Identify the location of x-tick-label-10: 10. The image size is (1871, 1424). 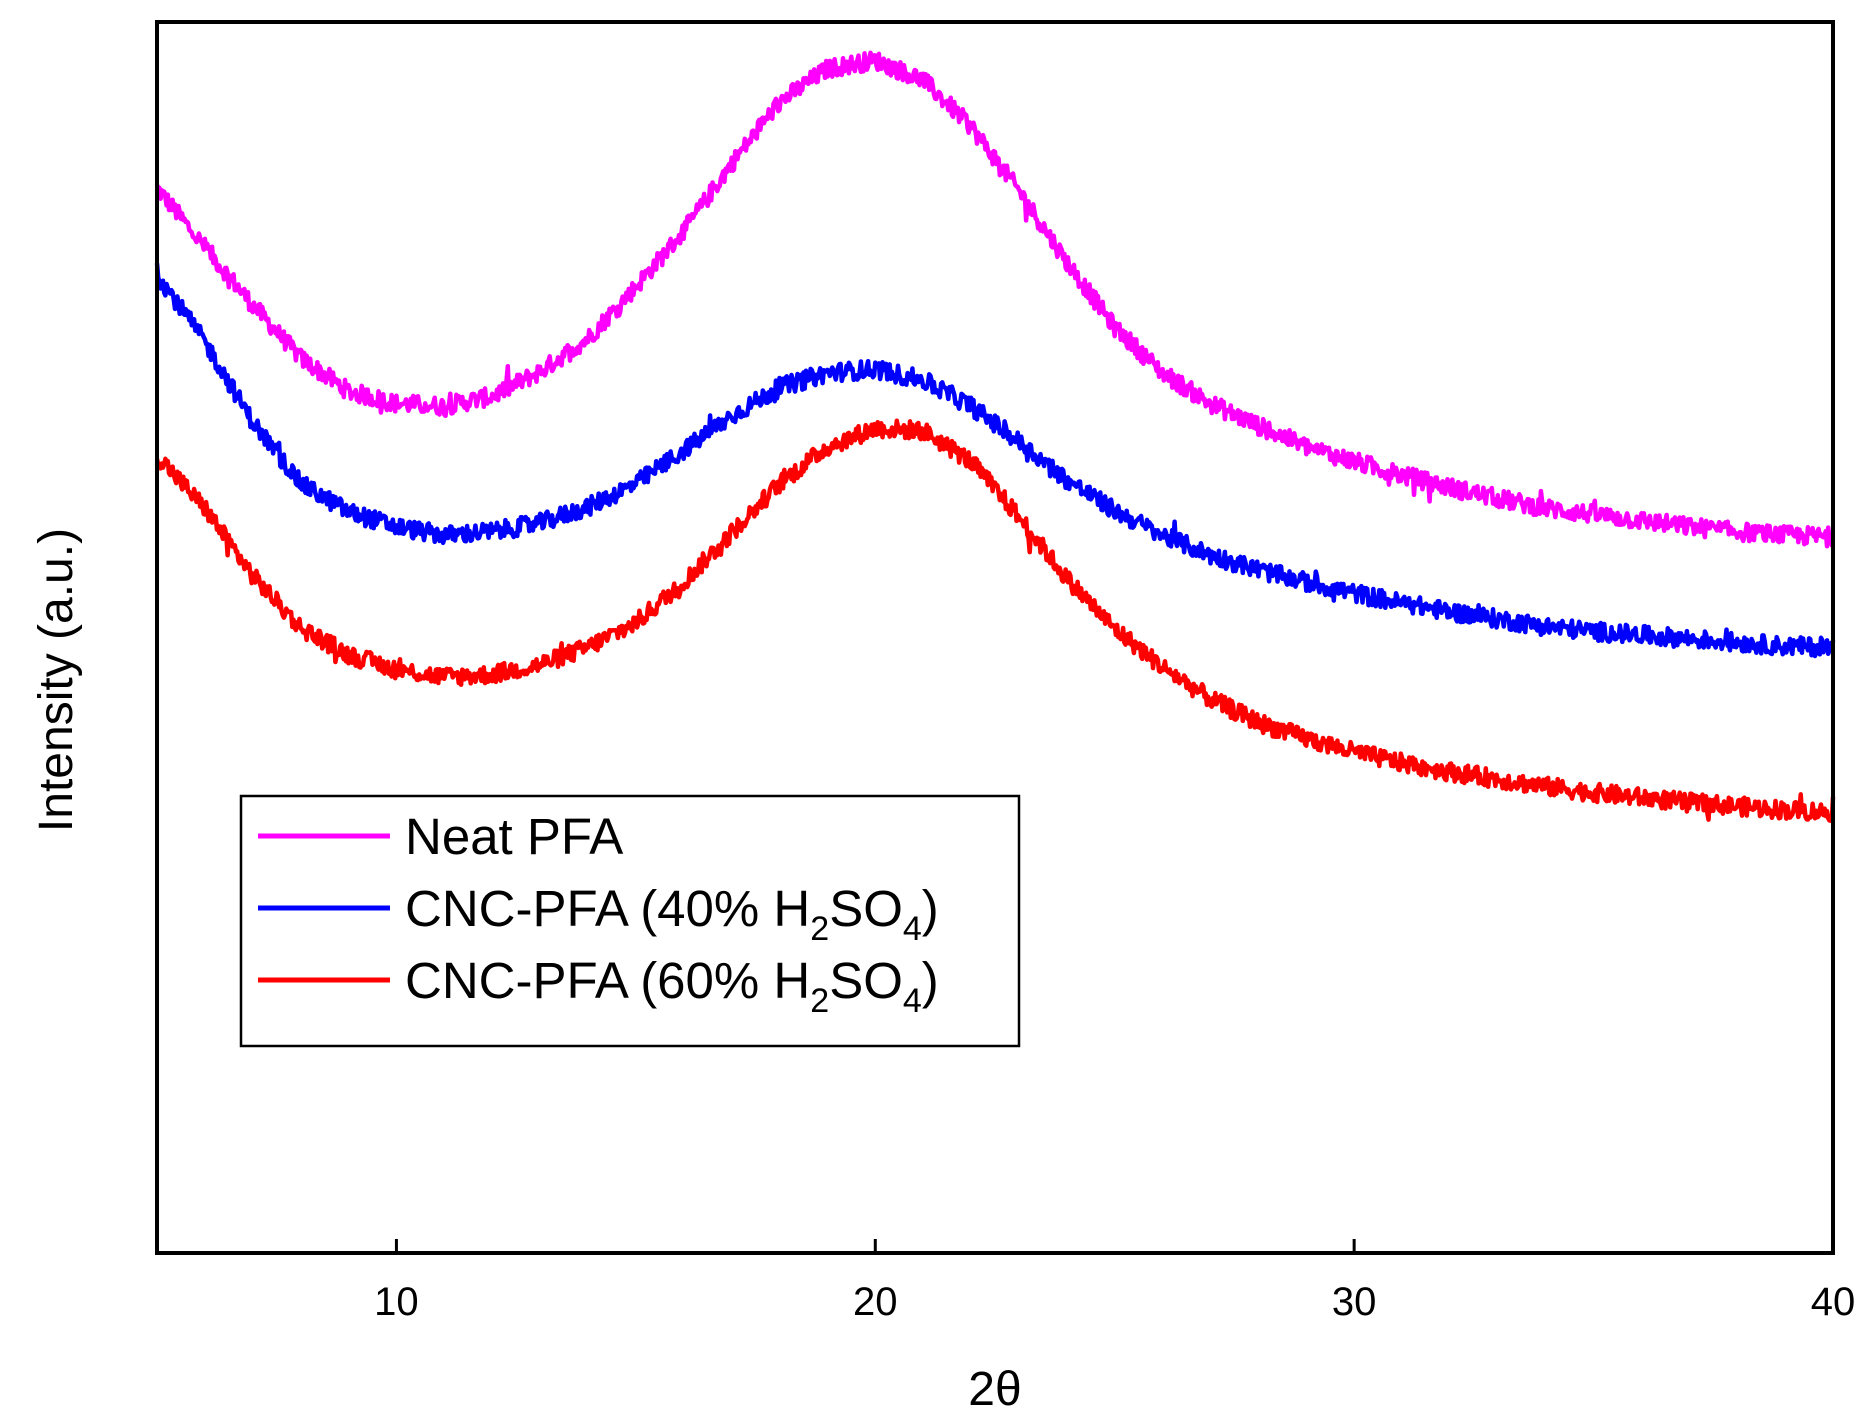
(396, 1302).